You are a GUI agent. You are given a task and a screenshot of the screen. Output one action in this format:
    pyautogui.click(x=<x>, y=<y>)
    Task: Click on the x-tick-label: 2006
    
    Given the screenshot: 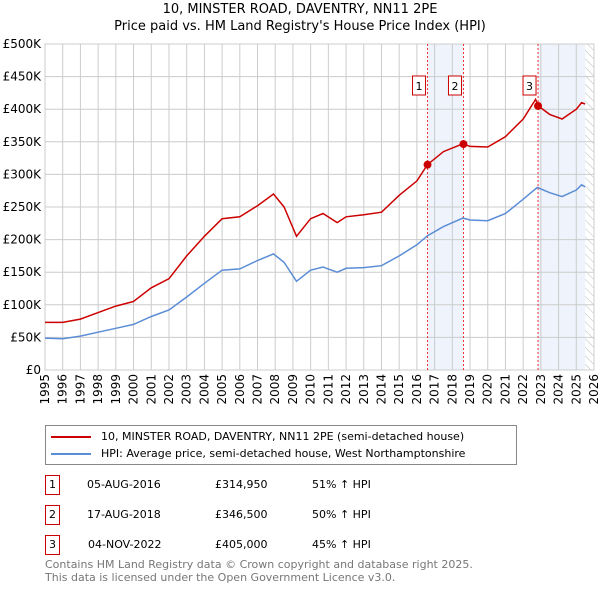 What is the action you would take?
    pyautogui.click(x=240, y=389)
    